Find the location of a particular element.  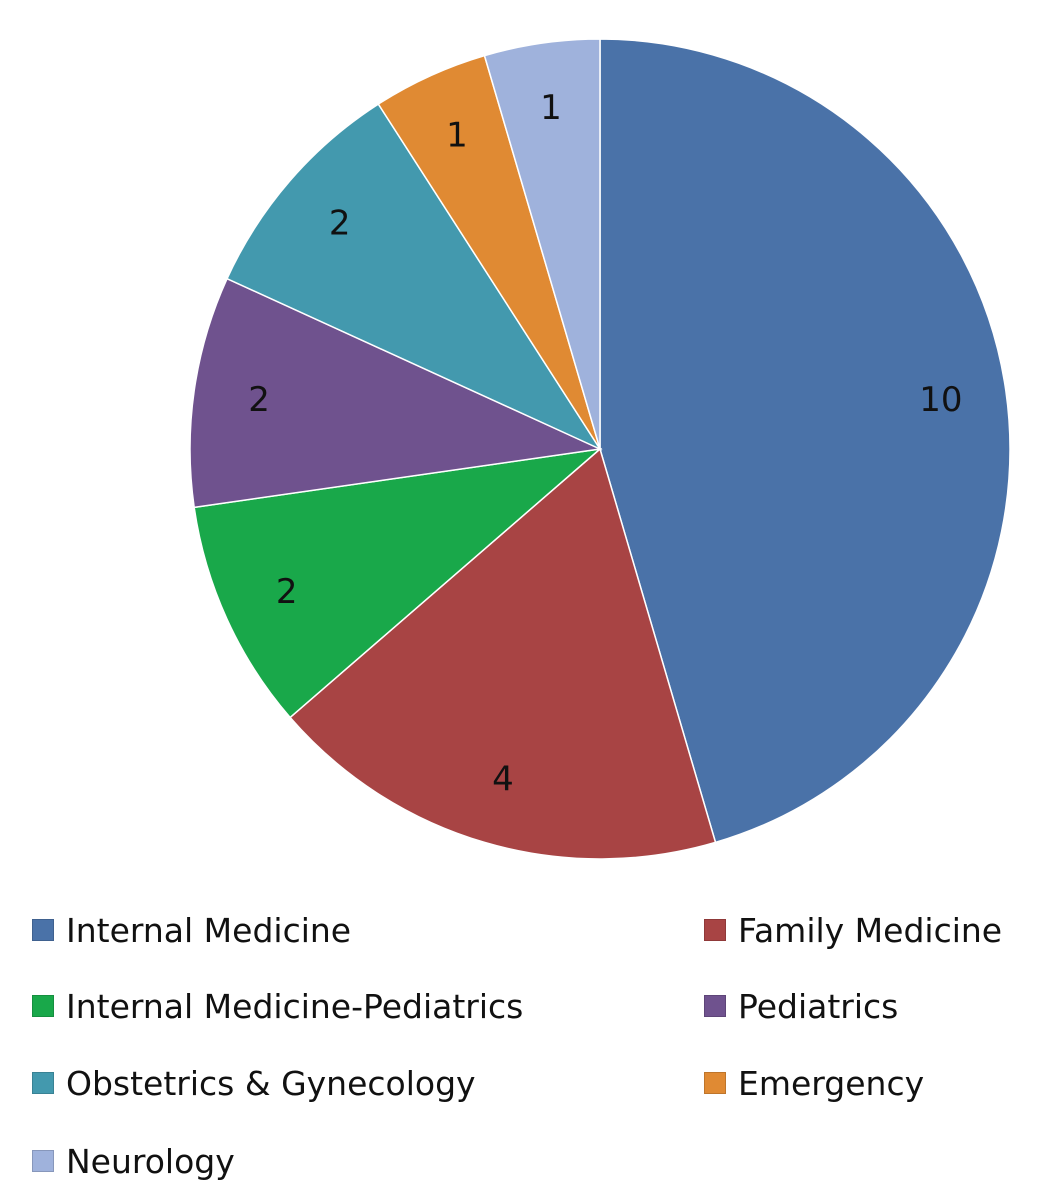

legend-item-internal-medicine: Internal Medicine is located at coordinates (191, 930).